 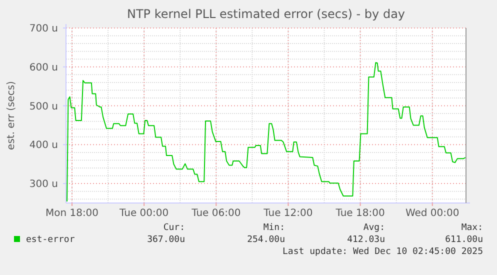 I want to click on text: Cur:, so click(x=174, y=228).